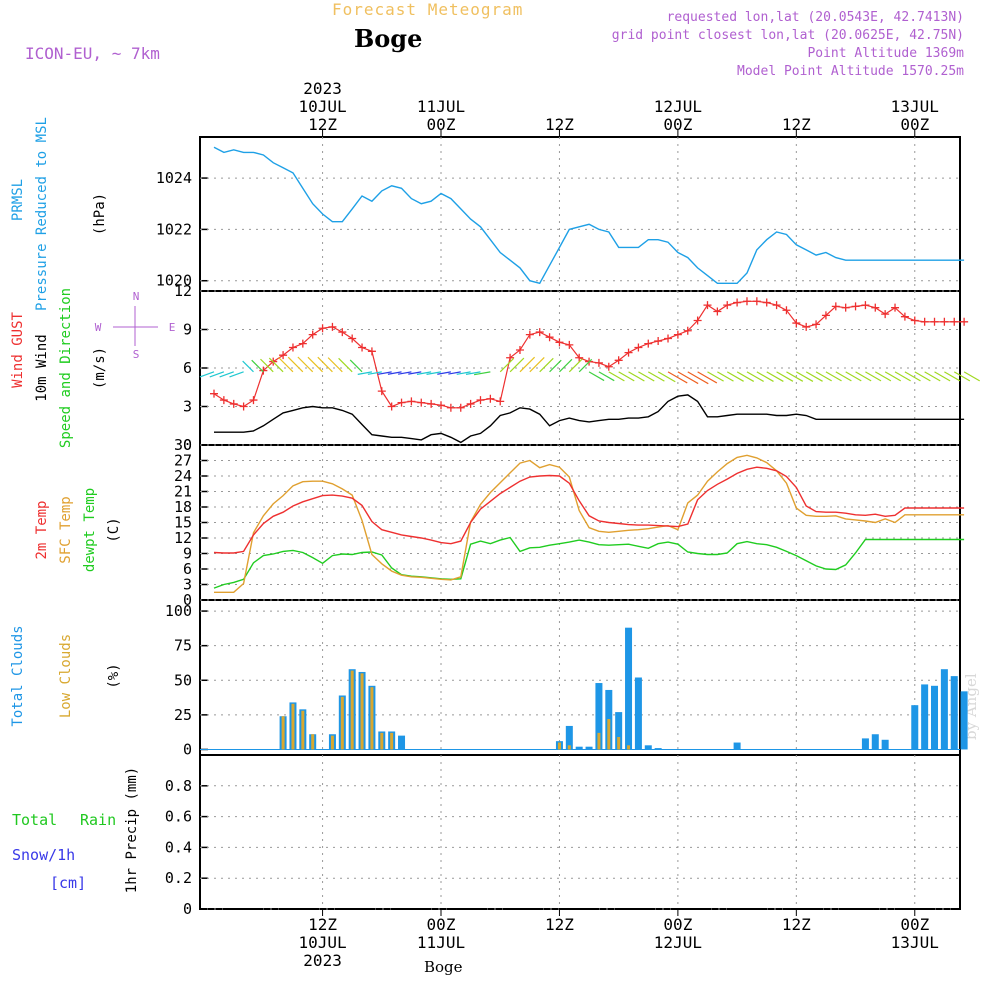  I want to click on dewpoint-line, so click(589, 562).